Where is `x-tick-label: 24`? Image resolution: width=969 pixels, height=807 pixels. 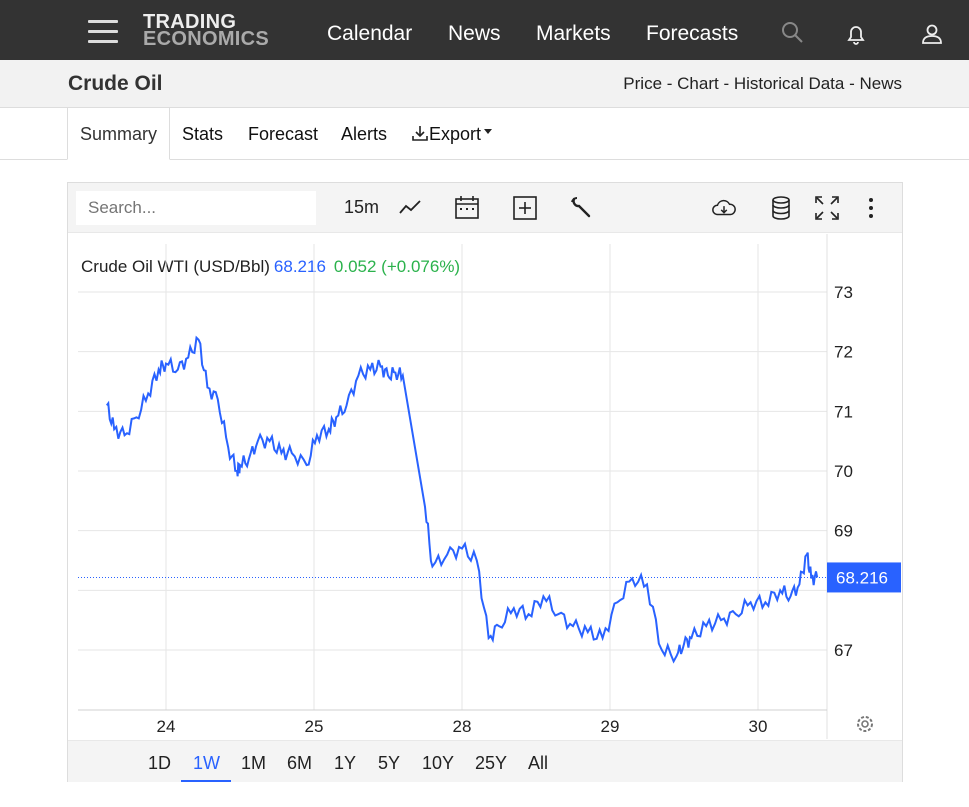
x-tick-label: 24 is located at coordinates (166, 726).